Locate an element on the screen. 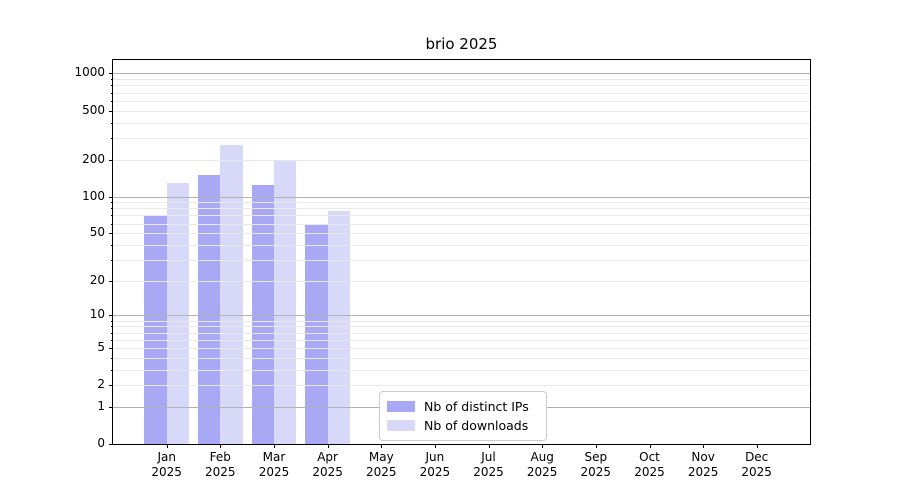 The height and width of the screenshot is (500, 900). y-tick-label: 10 is located at coordinates (97, 314).